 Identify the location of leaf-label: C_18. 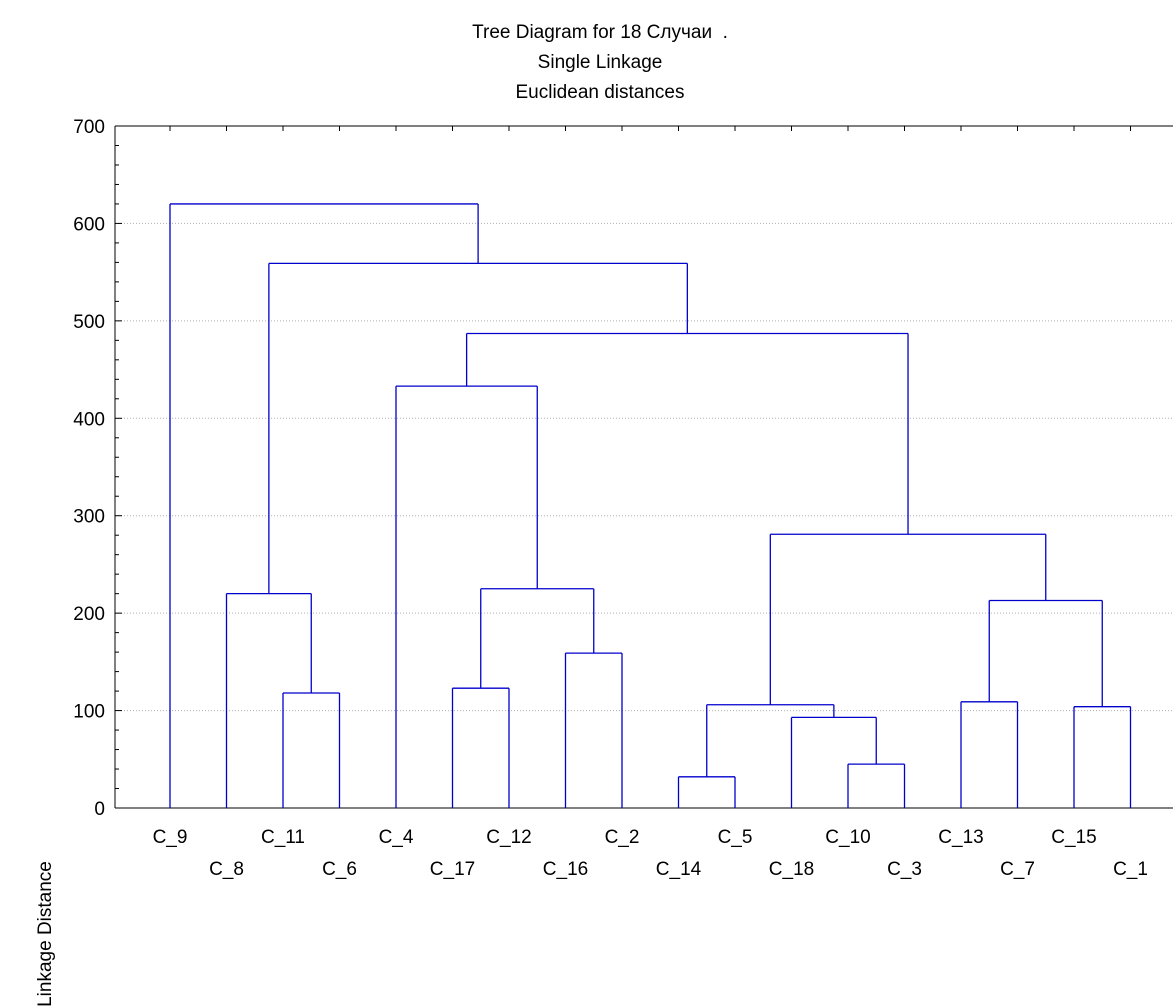
(791, 869).